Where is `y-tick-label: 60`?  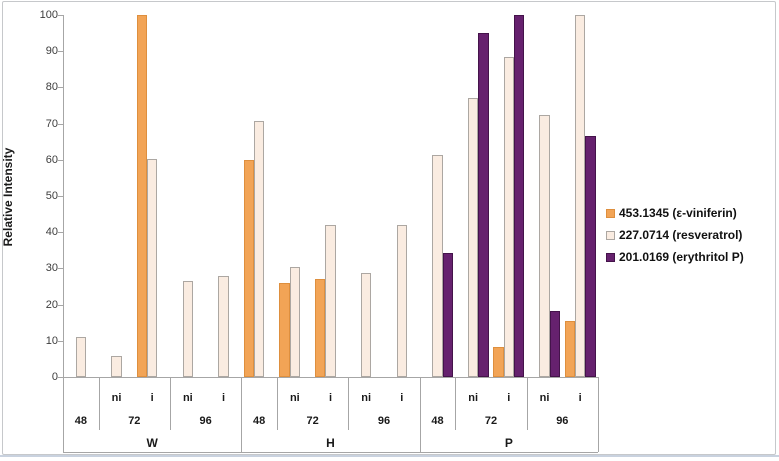
y-tick-label: 60 is located at coordinates (51, 159).